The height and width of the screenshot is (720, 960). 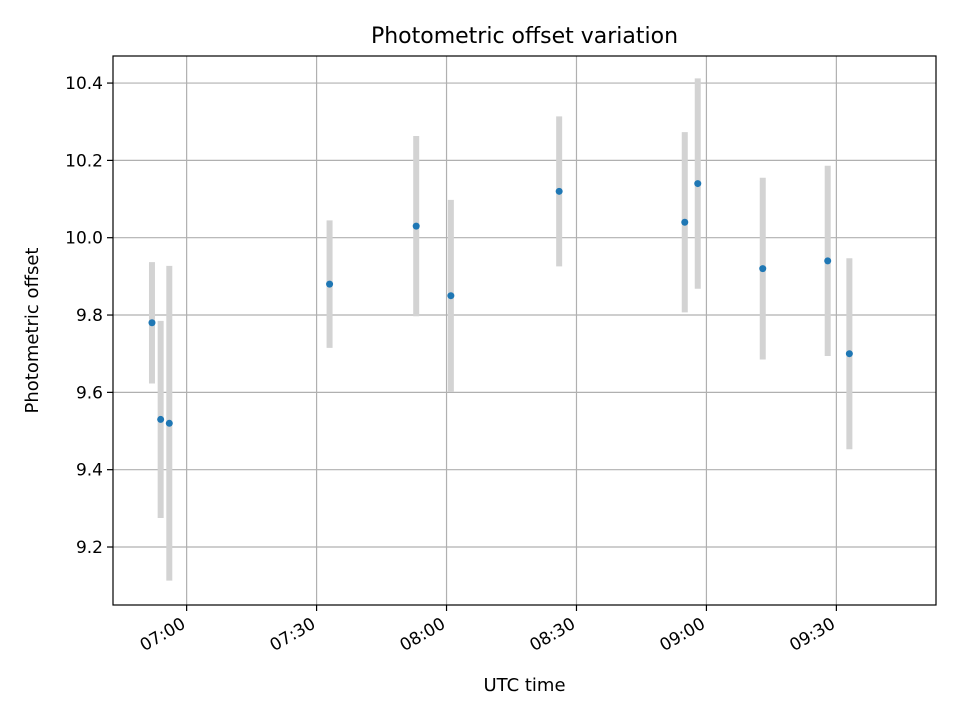 What do you see at coordinates (553, 635) in the screenshot?
I see `x-tick-label: 08:30` at bounding box center [553, 635].